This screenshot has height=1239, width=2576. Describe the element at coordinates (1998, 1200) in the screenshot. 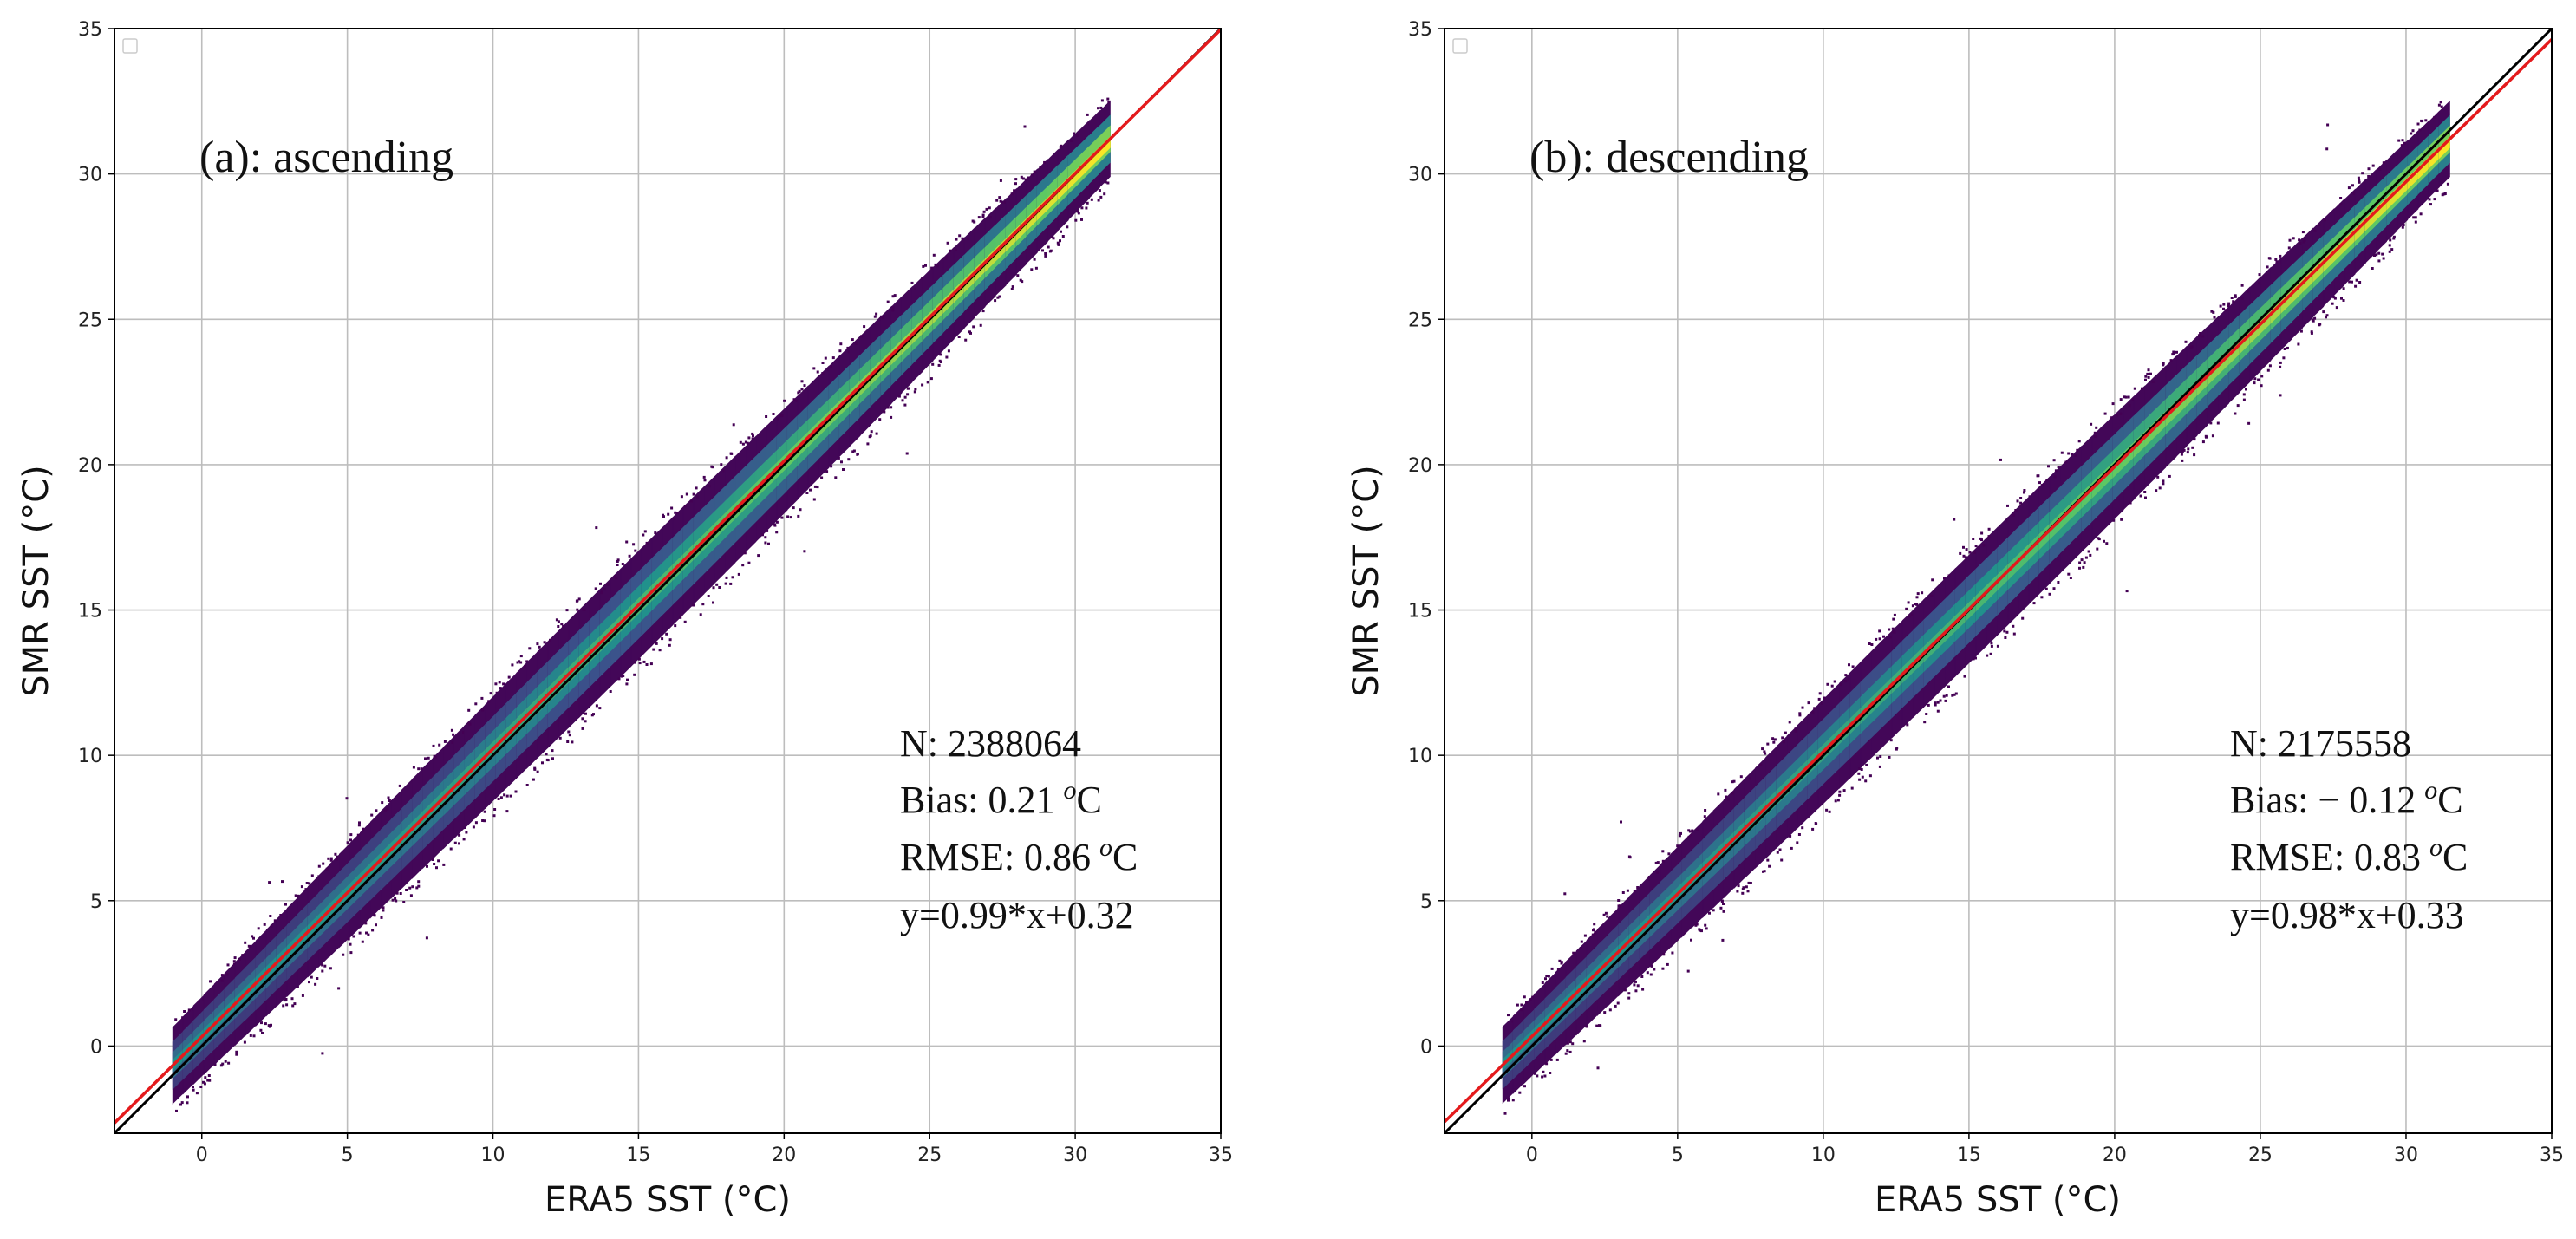

I see `x-axis-label: ERA5 SST (°C)` at that location.